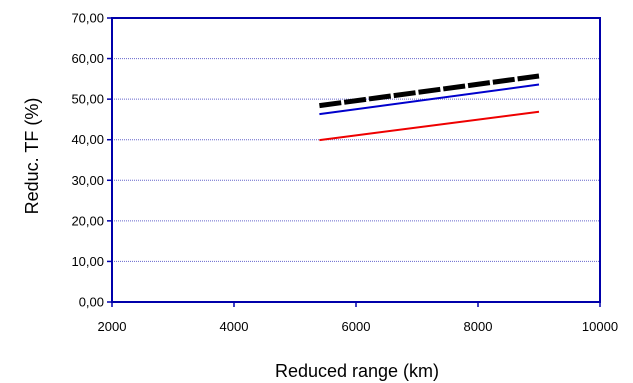 The width and height of the screenshot is (633, 383). Describe the element at coordinates (32, 156) in the screenshot. I see `y-axis-title: Reduc. TF (%)` at that location.